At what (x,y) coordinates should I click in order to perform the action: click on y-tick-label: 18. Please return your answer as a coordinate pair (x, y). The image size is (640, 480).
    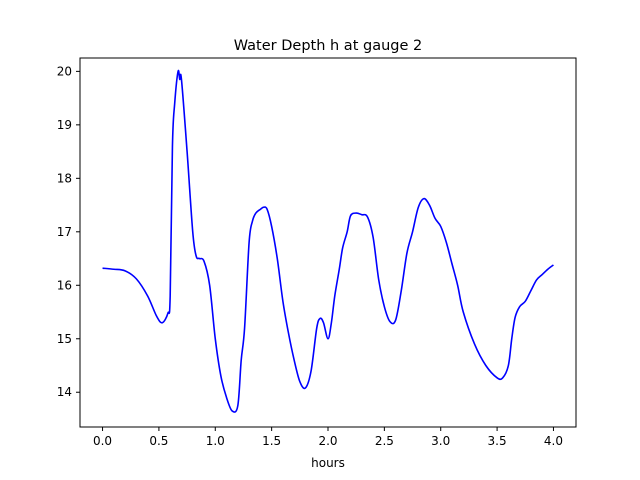
    Looking at the image, I should click on (64, 178).